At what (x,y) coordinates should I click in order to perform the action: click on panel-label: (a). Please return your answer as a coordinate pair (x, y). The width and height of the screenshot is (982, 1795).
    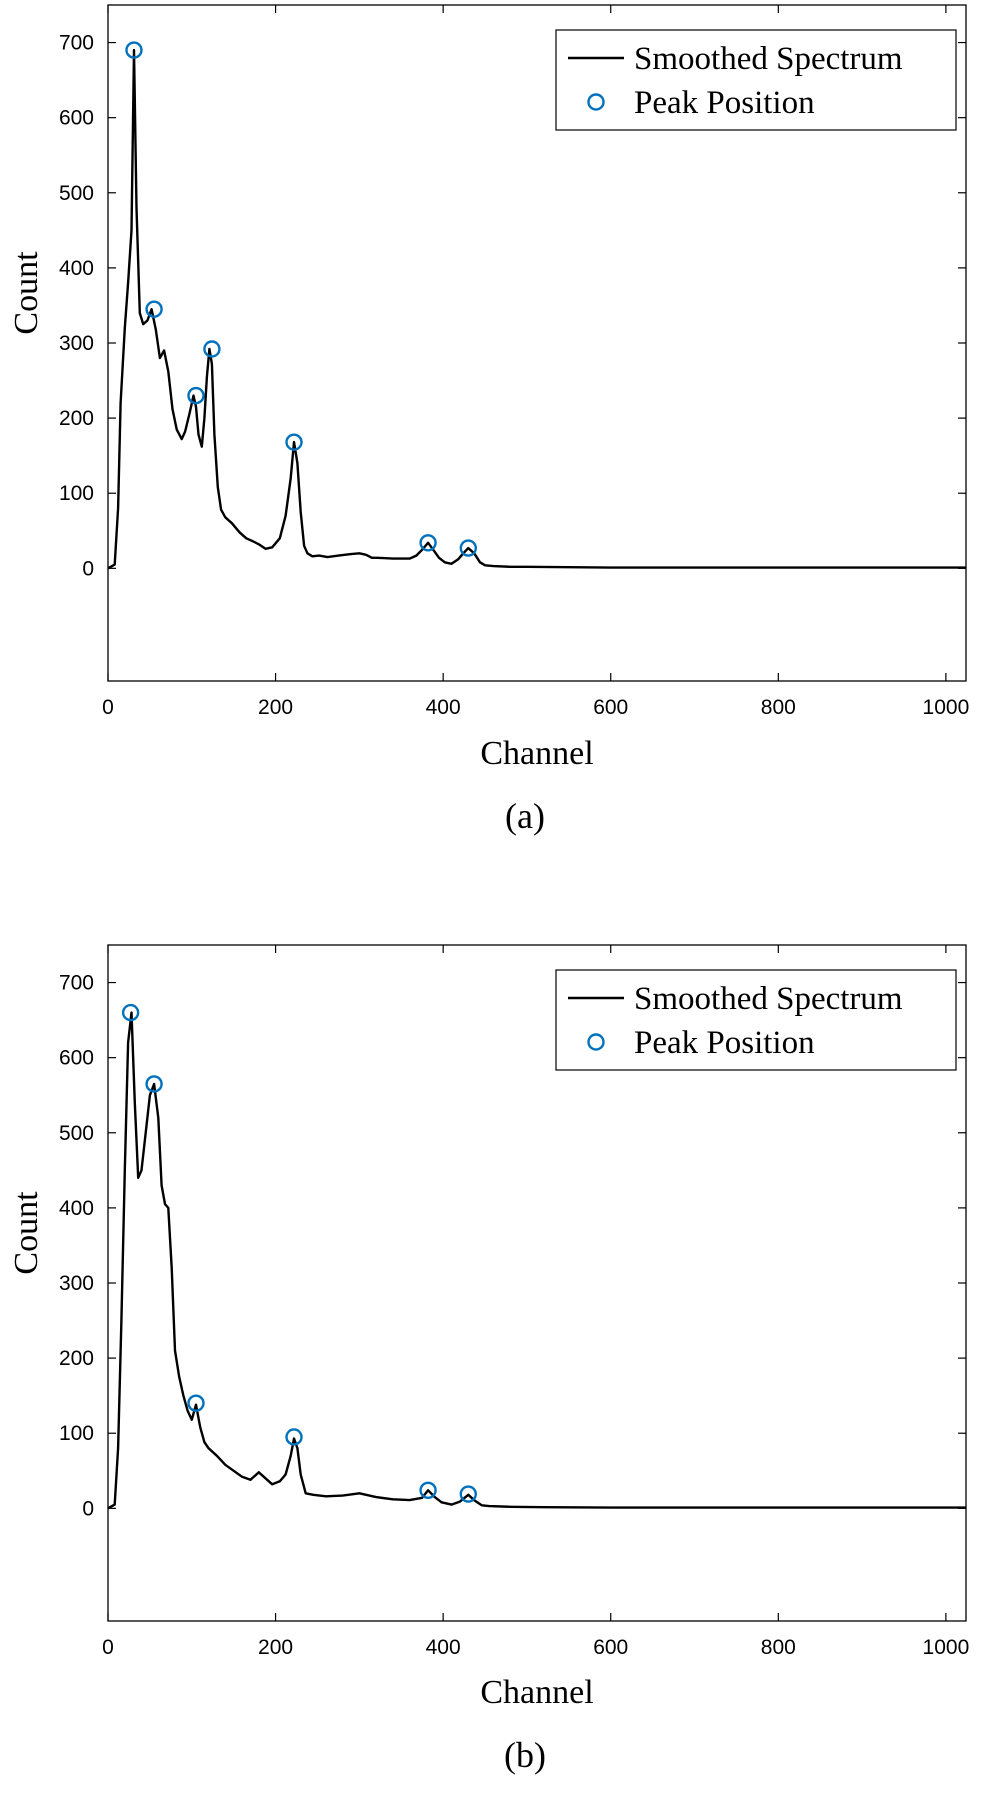
    Looking at the image, I should click on (525, 816).